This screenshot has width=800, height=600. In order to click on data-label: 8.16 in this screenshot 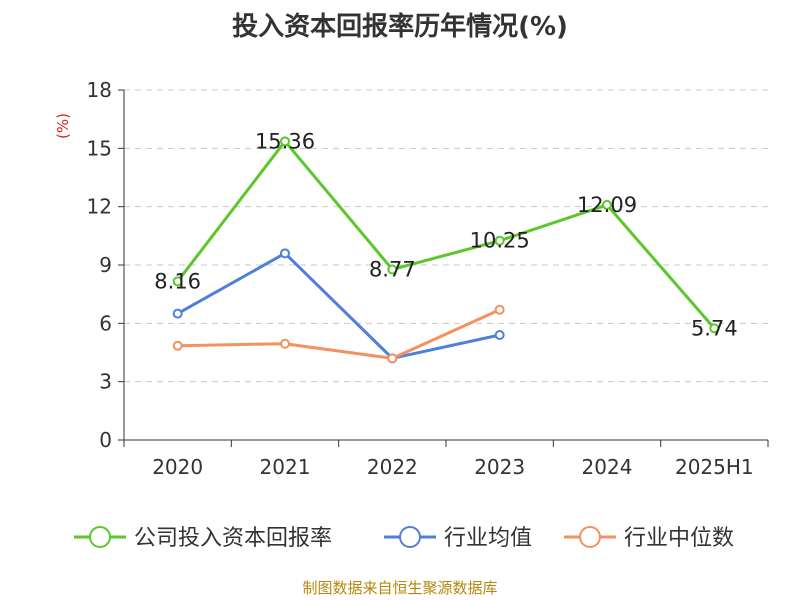, I will do `click(177, 281)`.